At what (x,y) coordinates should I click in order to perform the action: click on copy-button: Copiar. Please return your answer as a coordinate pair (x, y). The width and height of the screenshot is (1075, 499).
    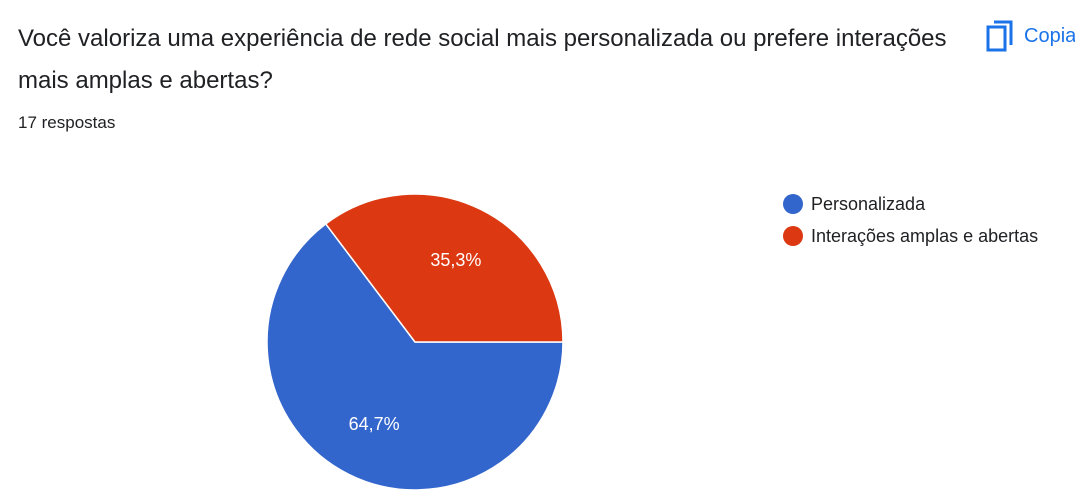
    Looking at the image, I should click on (1030, 36).